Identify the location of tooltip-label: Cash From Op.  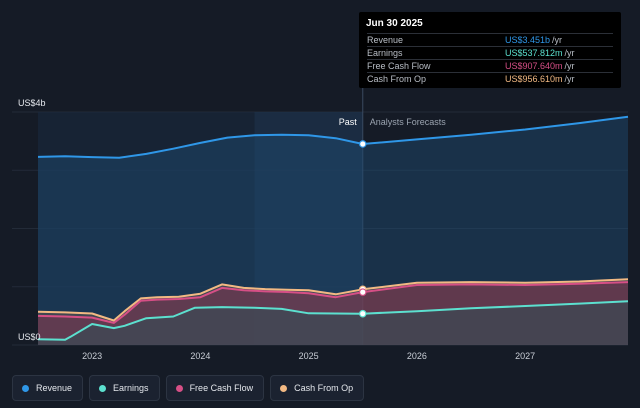
(397, 79).